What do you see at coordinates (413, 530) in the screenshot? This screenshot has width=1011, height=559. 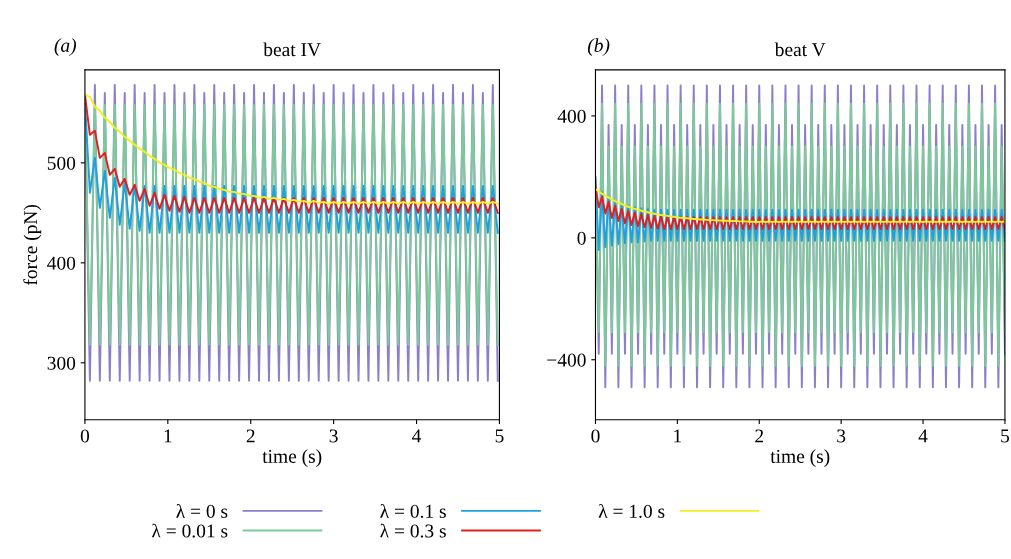 I see `legend-label: λ = 0.3 s` at bounding box center [413, 530].